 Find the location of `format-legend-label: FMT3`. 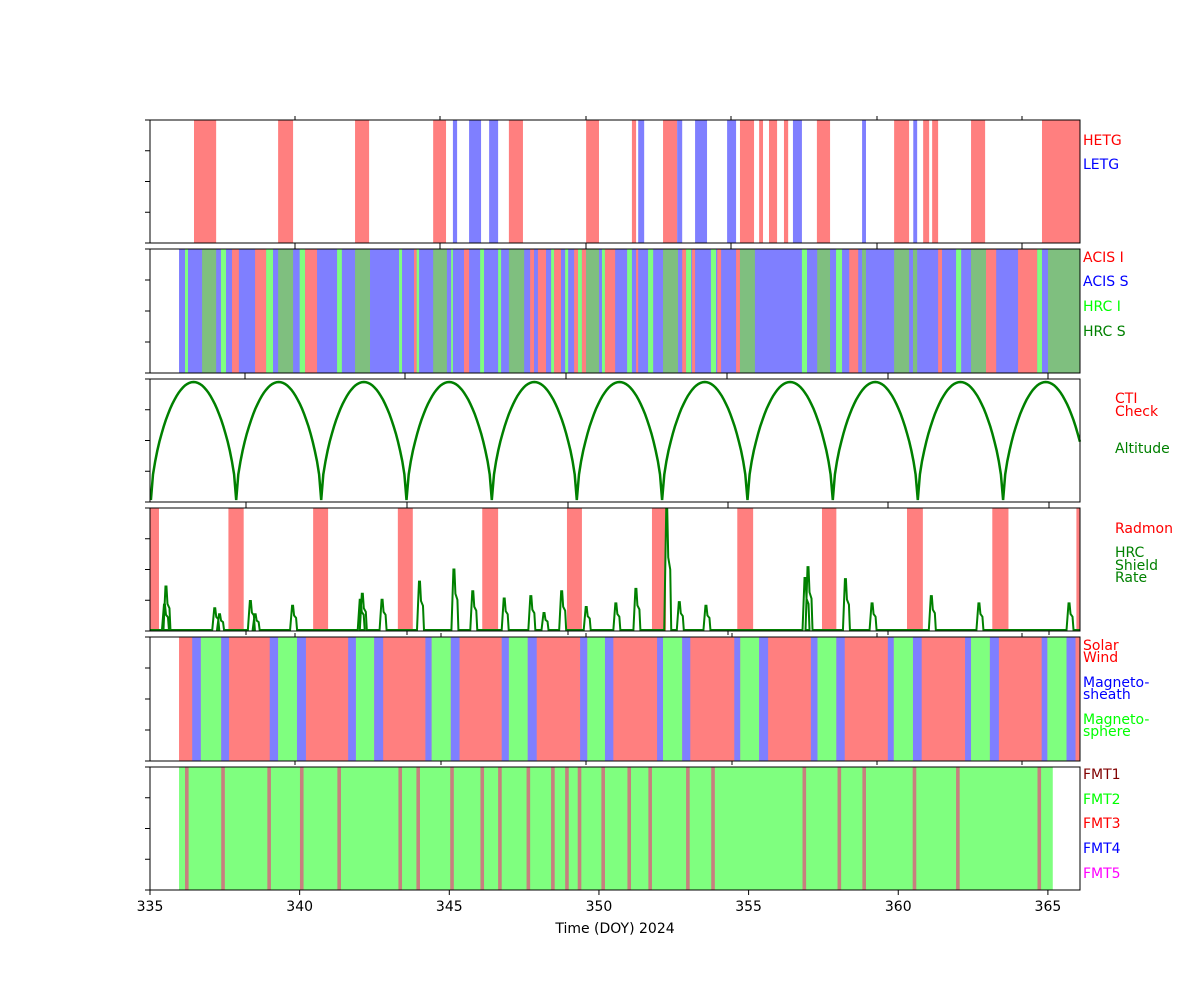

format-legend-label: FMT3 is located at coordinates (1102, 824).